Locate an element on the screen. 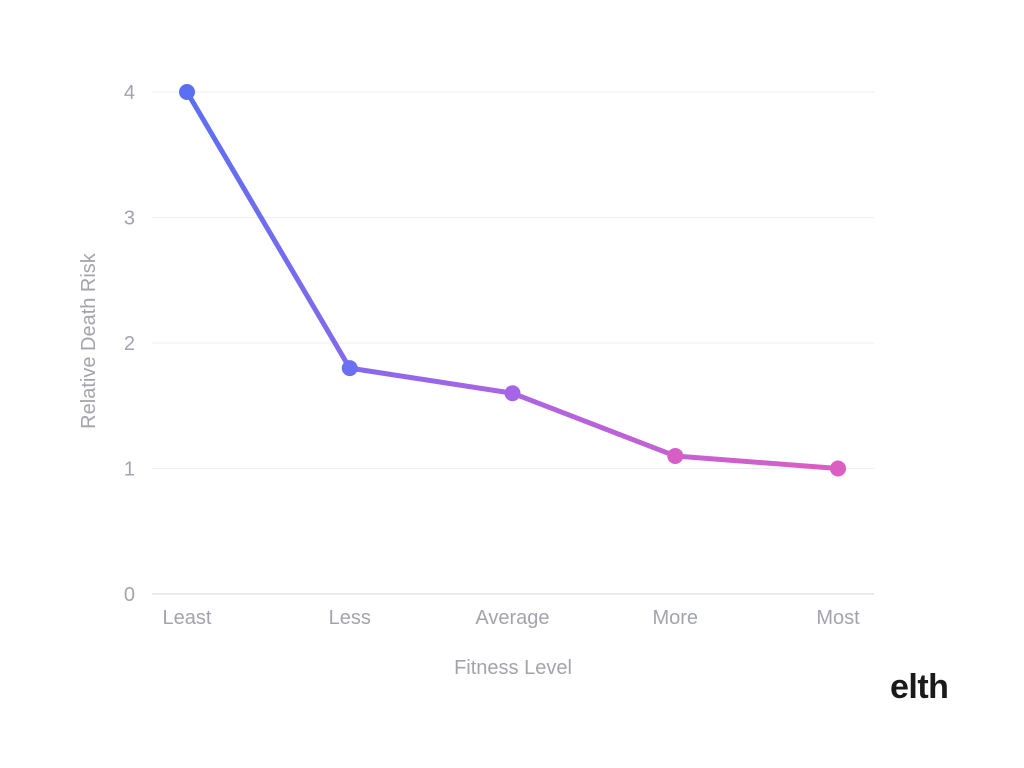 The width and height of the screenshot is (1024, 768). x-tick-label: Least is located at coordinates (187, 618).